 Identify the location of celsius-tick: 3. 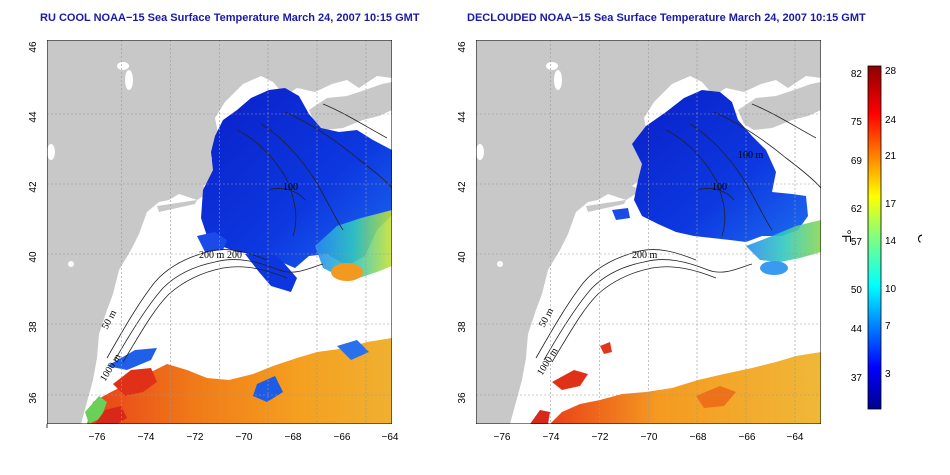
(888, 374).